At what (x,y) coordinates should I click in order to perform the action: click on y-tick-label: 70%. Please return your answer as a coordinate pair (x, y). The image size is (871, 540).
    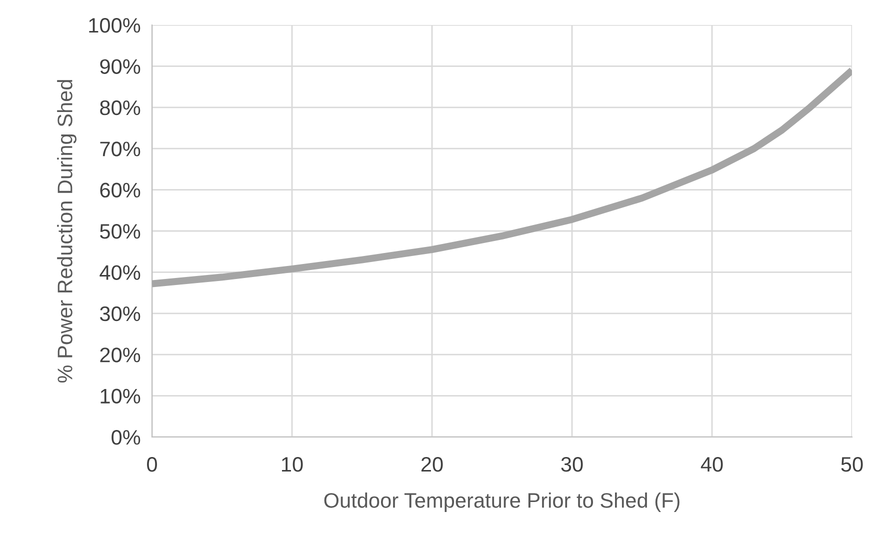
    Looking at the image, I should click on (120, 149).